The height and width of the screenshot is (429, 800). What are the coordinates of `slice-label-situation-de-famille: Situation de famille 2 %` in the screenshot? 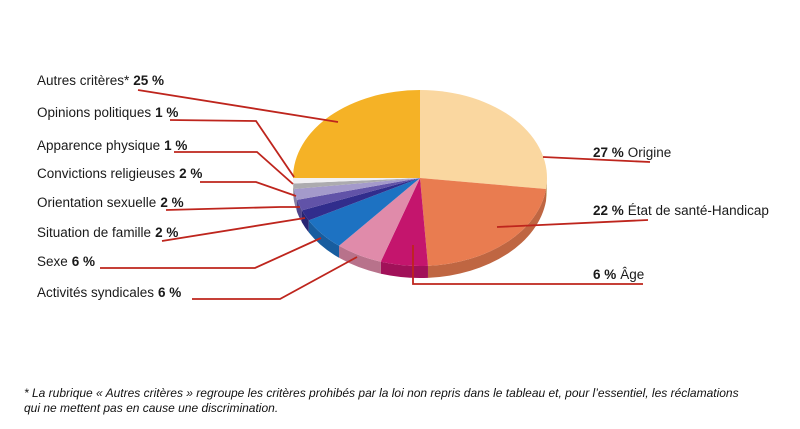 It's located at (107, 233).